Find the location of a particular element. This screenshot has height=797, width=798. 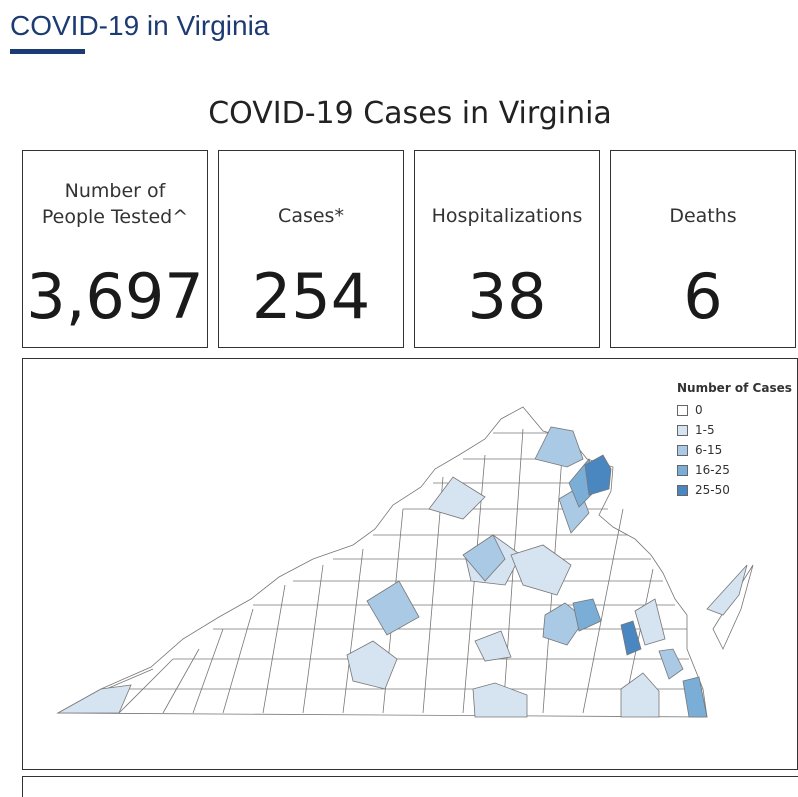

legend-item-25-50: 25-50 is located at coordinates (734, 490).